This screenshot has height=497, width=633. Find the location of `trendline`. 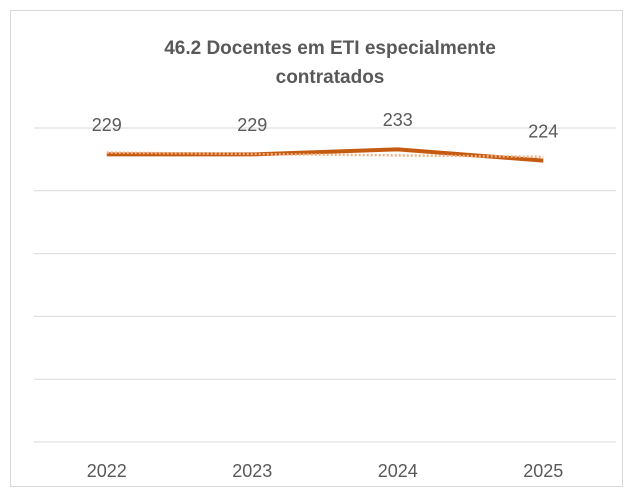

trendline is located at coordinates (325, 155).